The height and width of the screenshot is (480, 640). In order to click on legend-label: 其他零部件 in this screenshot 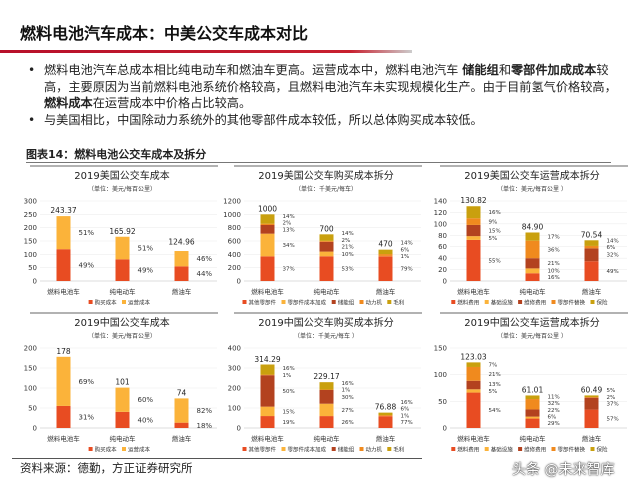, I will do `click(263, 303)`.